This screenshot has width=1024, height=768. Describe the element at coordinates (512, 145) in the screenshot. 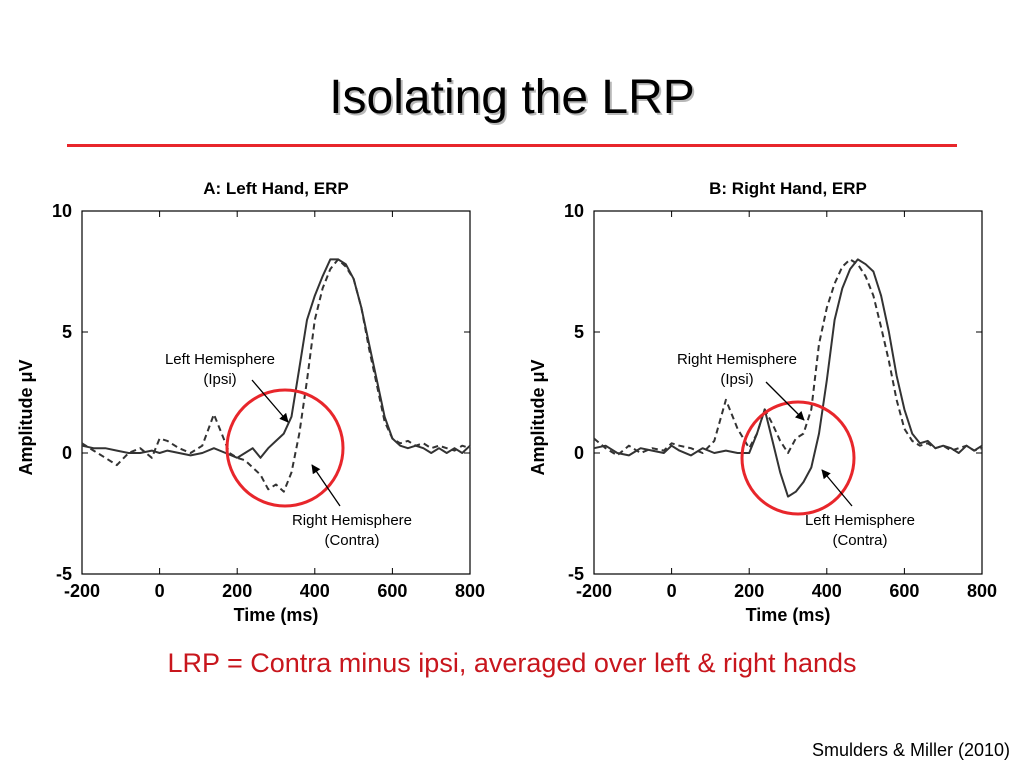

I see `title-underline` at that location.